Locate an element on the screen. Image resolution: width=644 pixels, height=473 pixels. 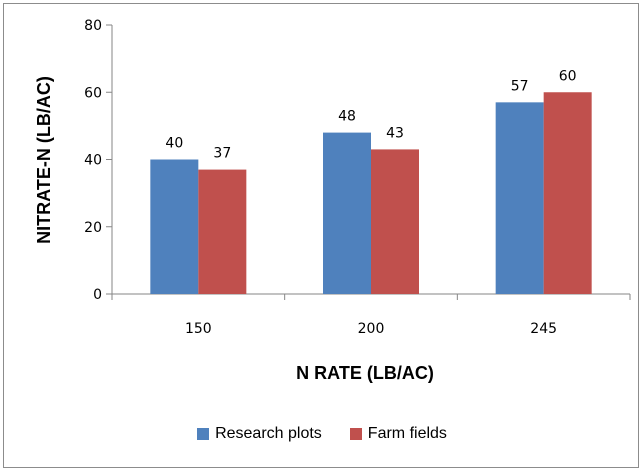
legend-item-research-plots: Research plots is located at coordinates (259, 434).